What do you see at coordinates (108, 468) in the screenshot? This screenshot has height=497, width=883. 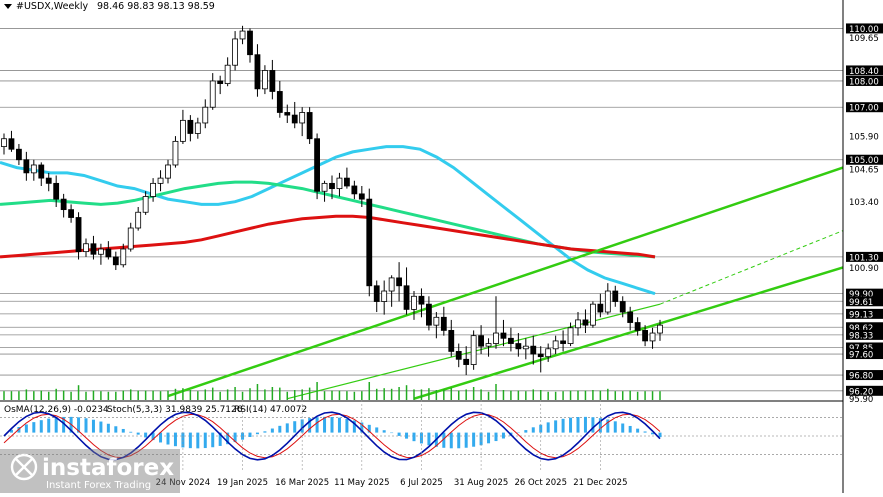 I see `brand-text: instaforex` at bounding box center [108, 468].